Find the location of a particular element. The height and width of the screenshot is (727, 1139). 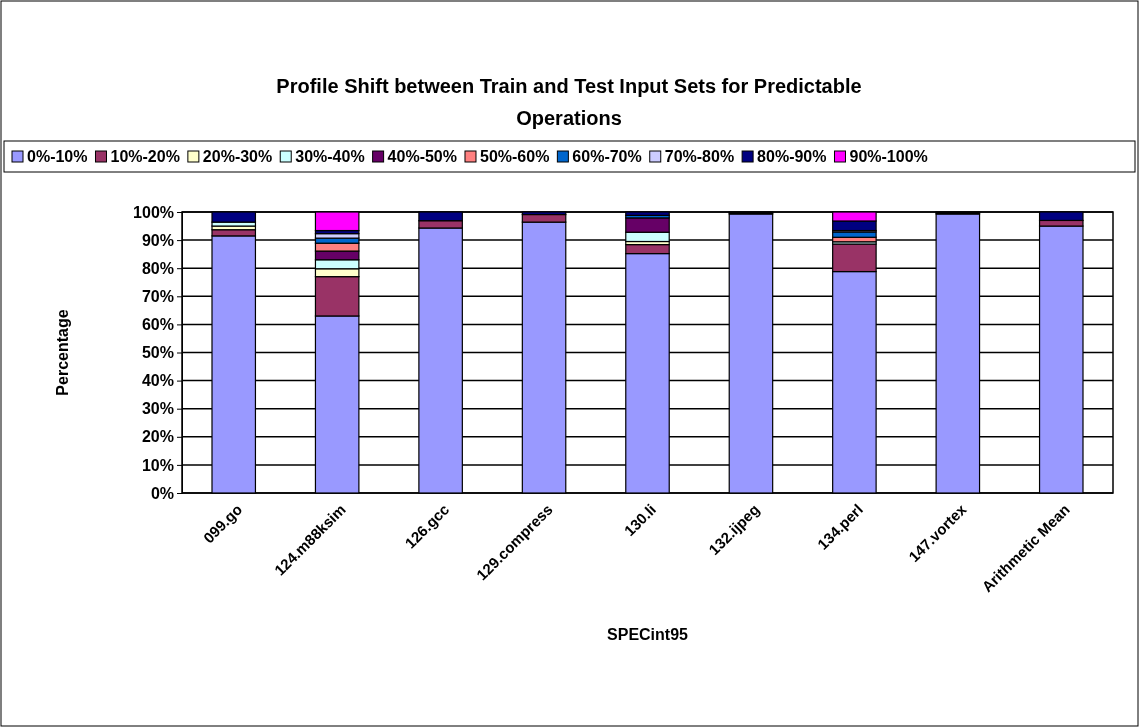

legend-label: 20%-30% is located at coordinates (237, 156).